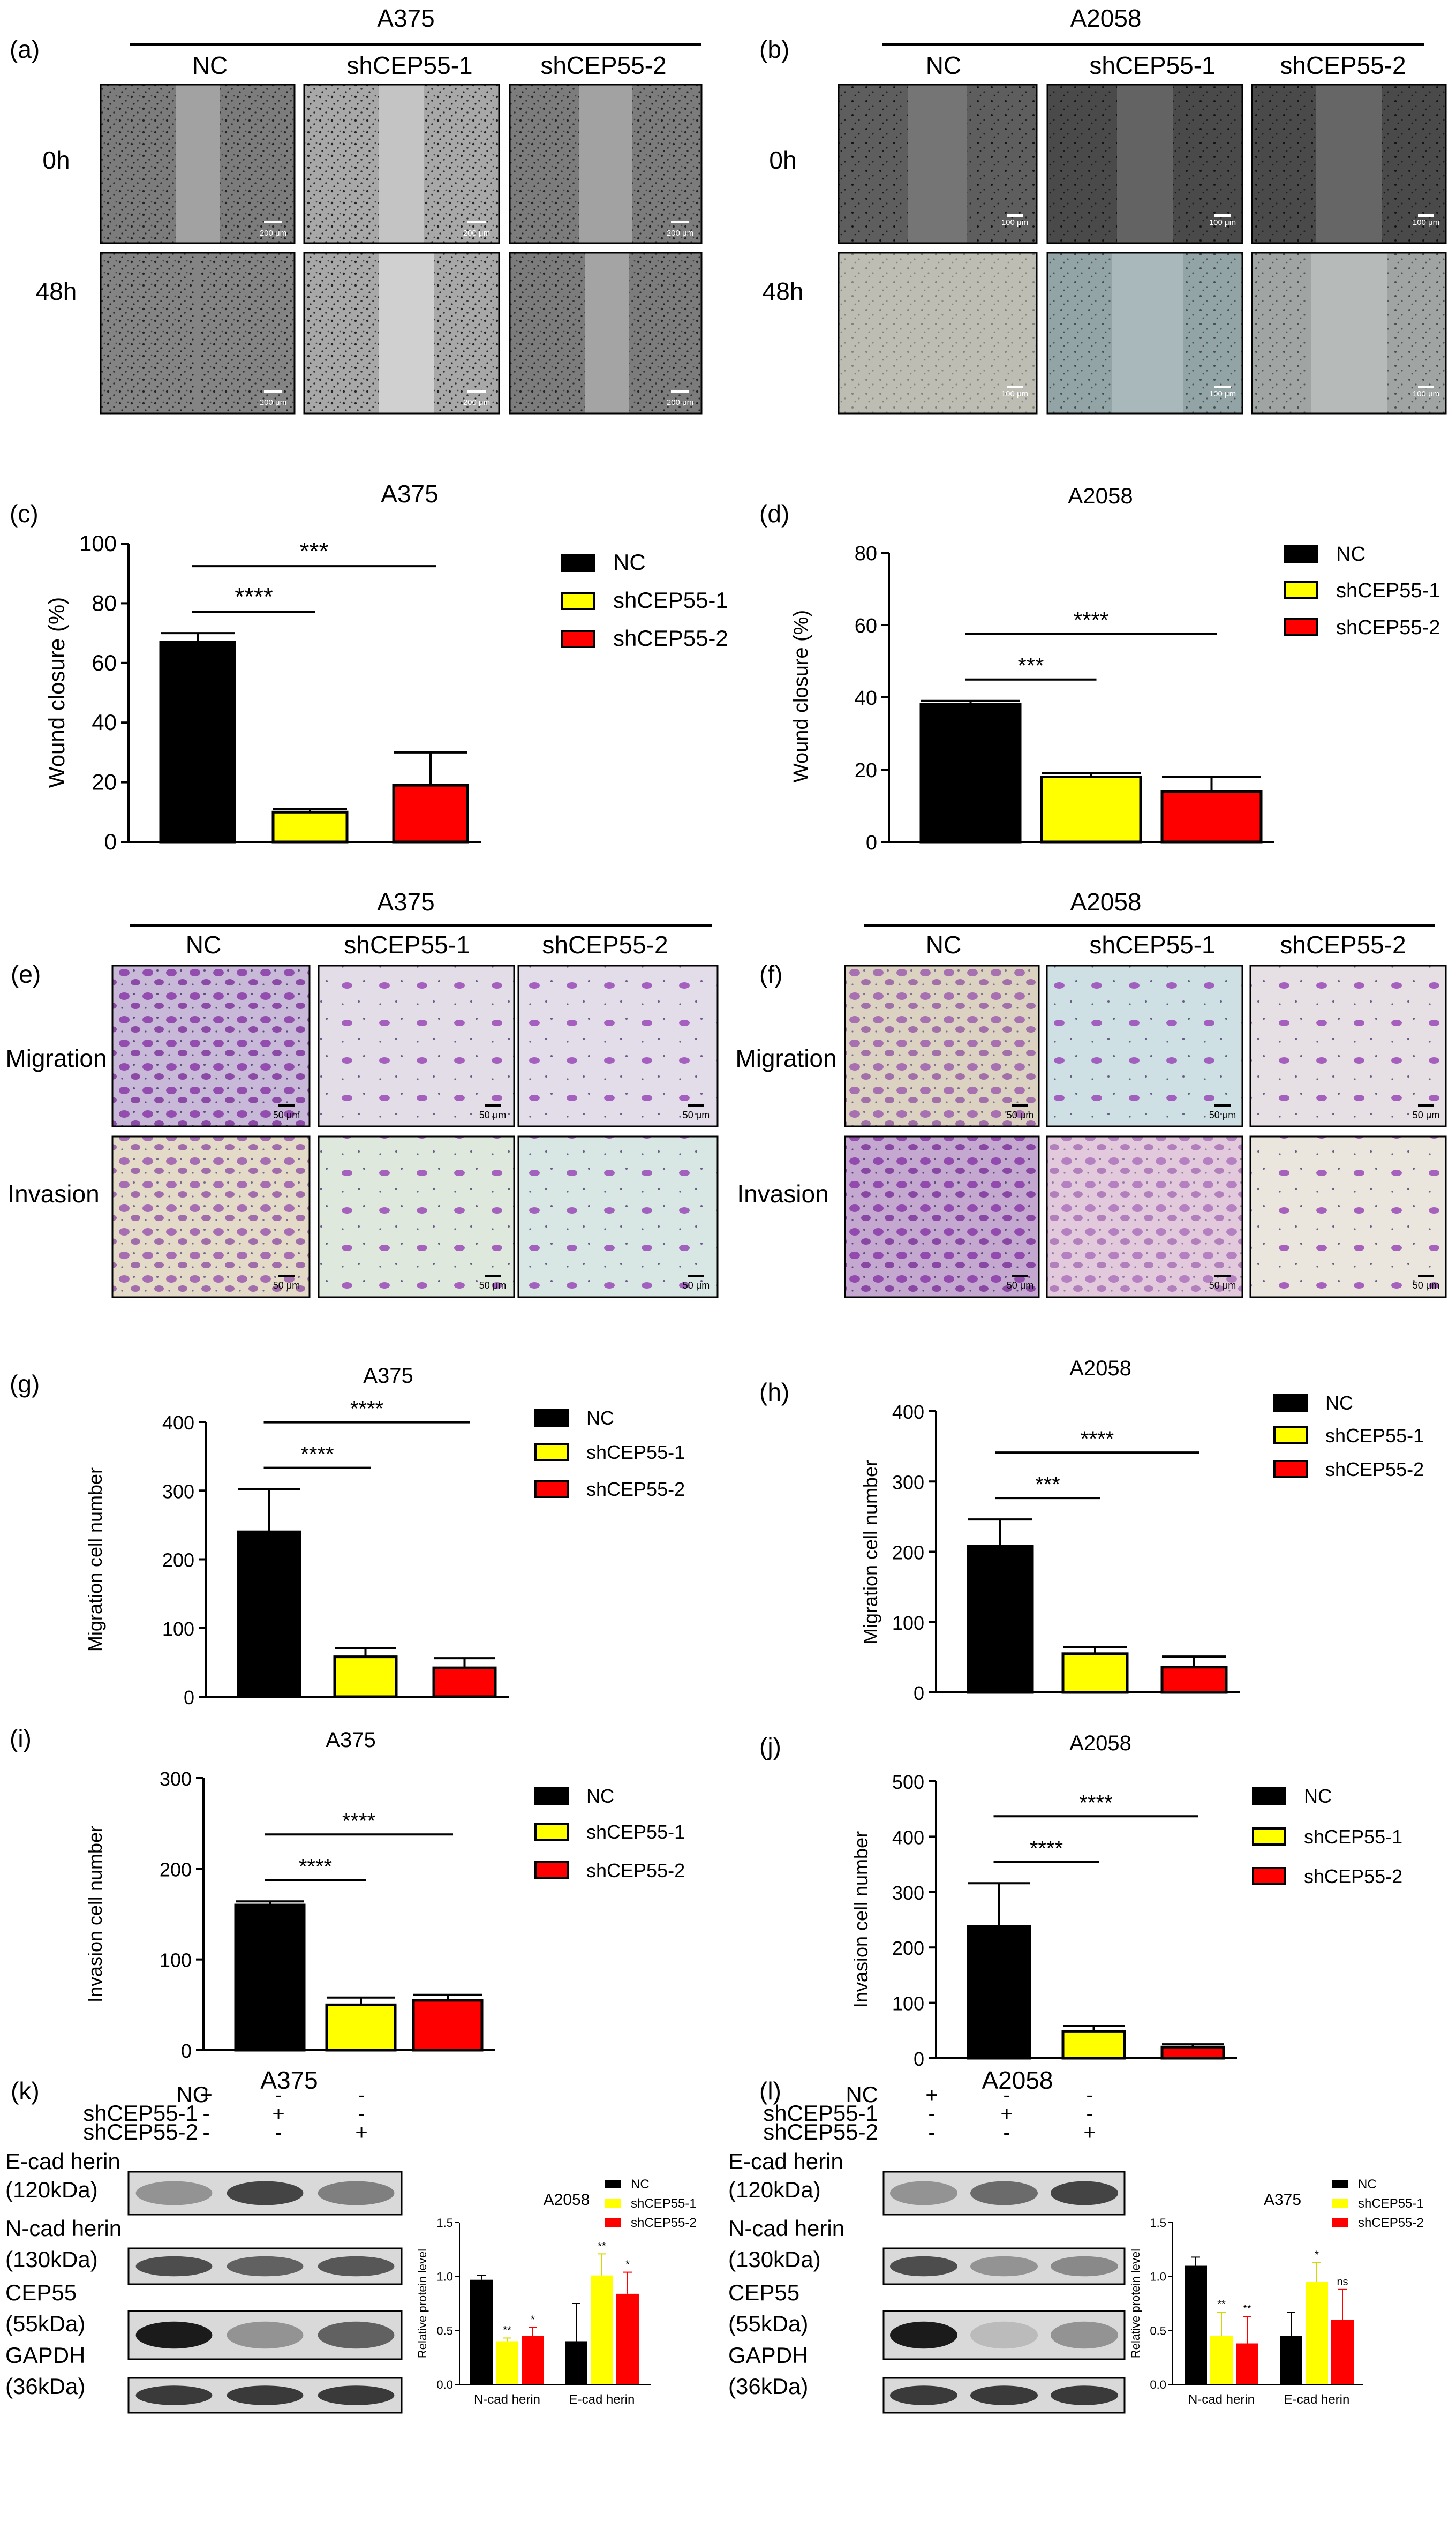 The width and height of the screenshot is (1456, 2522). Describe the element at coordinates (1017, 2080) in the screenshot. I see `blot-title: A2058` at that location.